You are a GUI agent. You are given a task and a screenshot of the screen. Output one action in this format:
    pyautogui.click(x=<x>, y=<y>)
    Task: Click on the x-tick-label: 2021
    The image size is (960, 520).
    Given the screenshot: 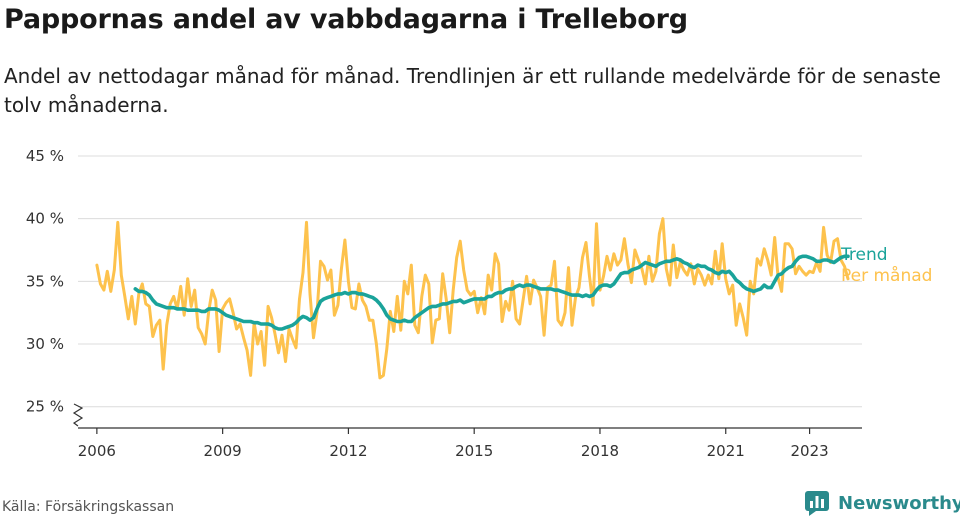 What is the action you would take?
    pyautogui.click(x=726, y=451)
    